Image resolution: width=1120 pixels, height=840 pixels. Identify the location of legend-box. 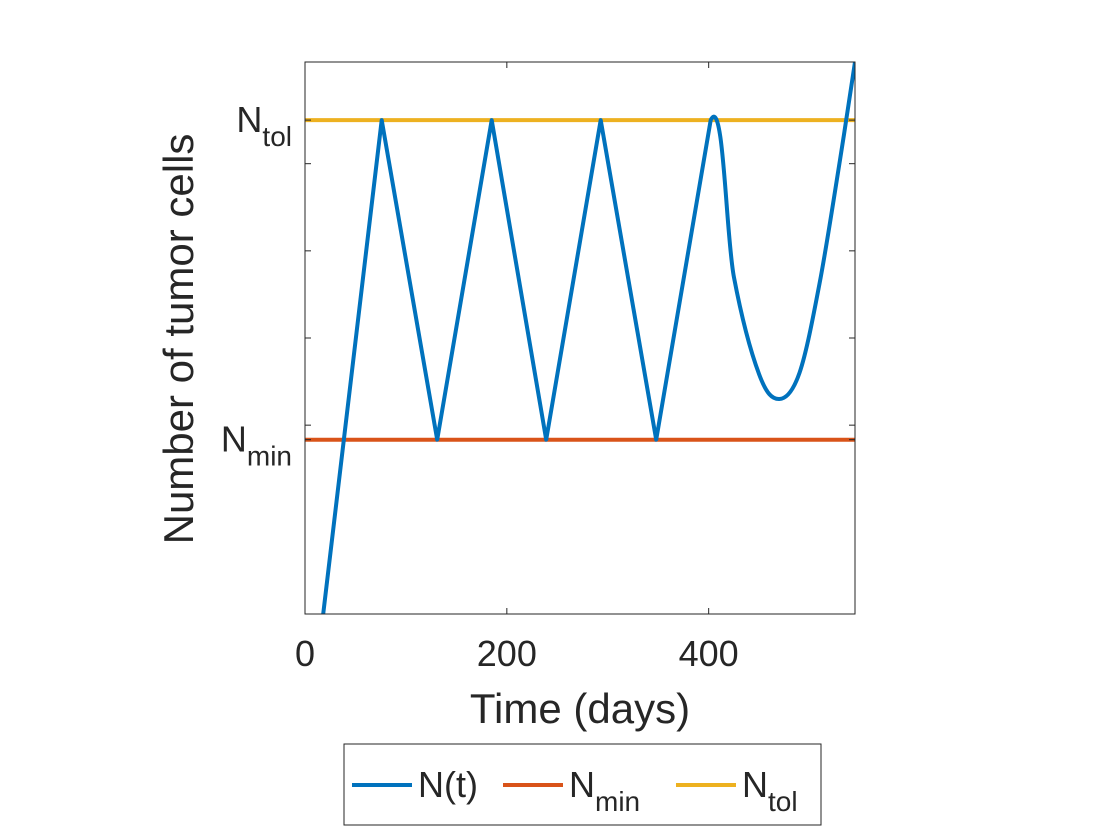
(582, 784).